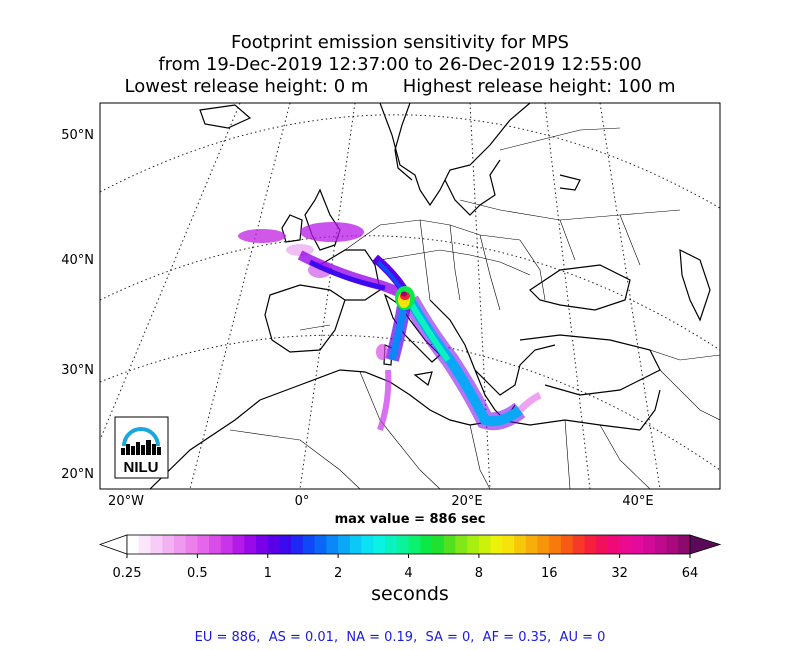 This screenshot has height=650, width=800. I want to click on coast-ireland, so click(292, 228).